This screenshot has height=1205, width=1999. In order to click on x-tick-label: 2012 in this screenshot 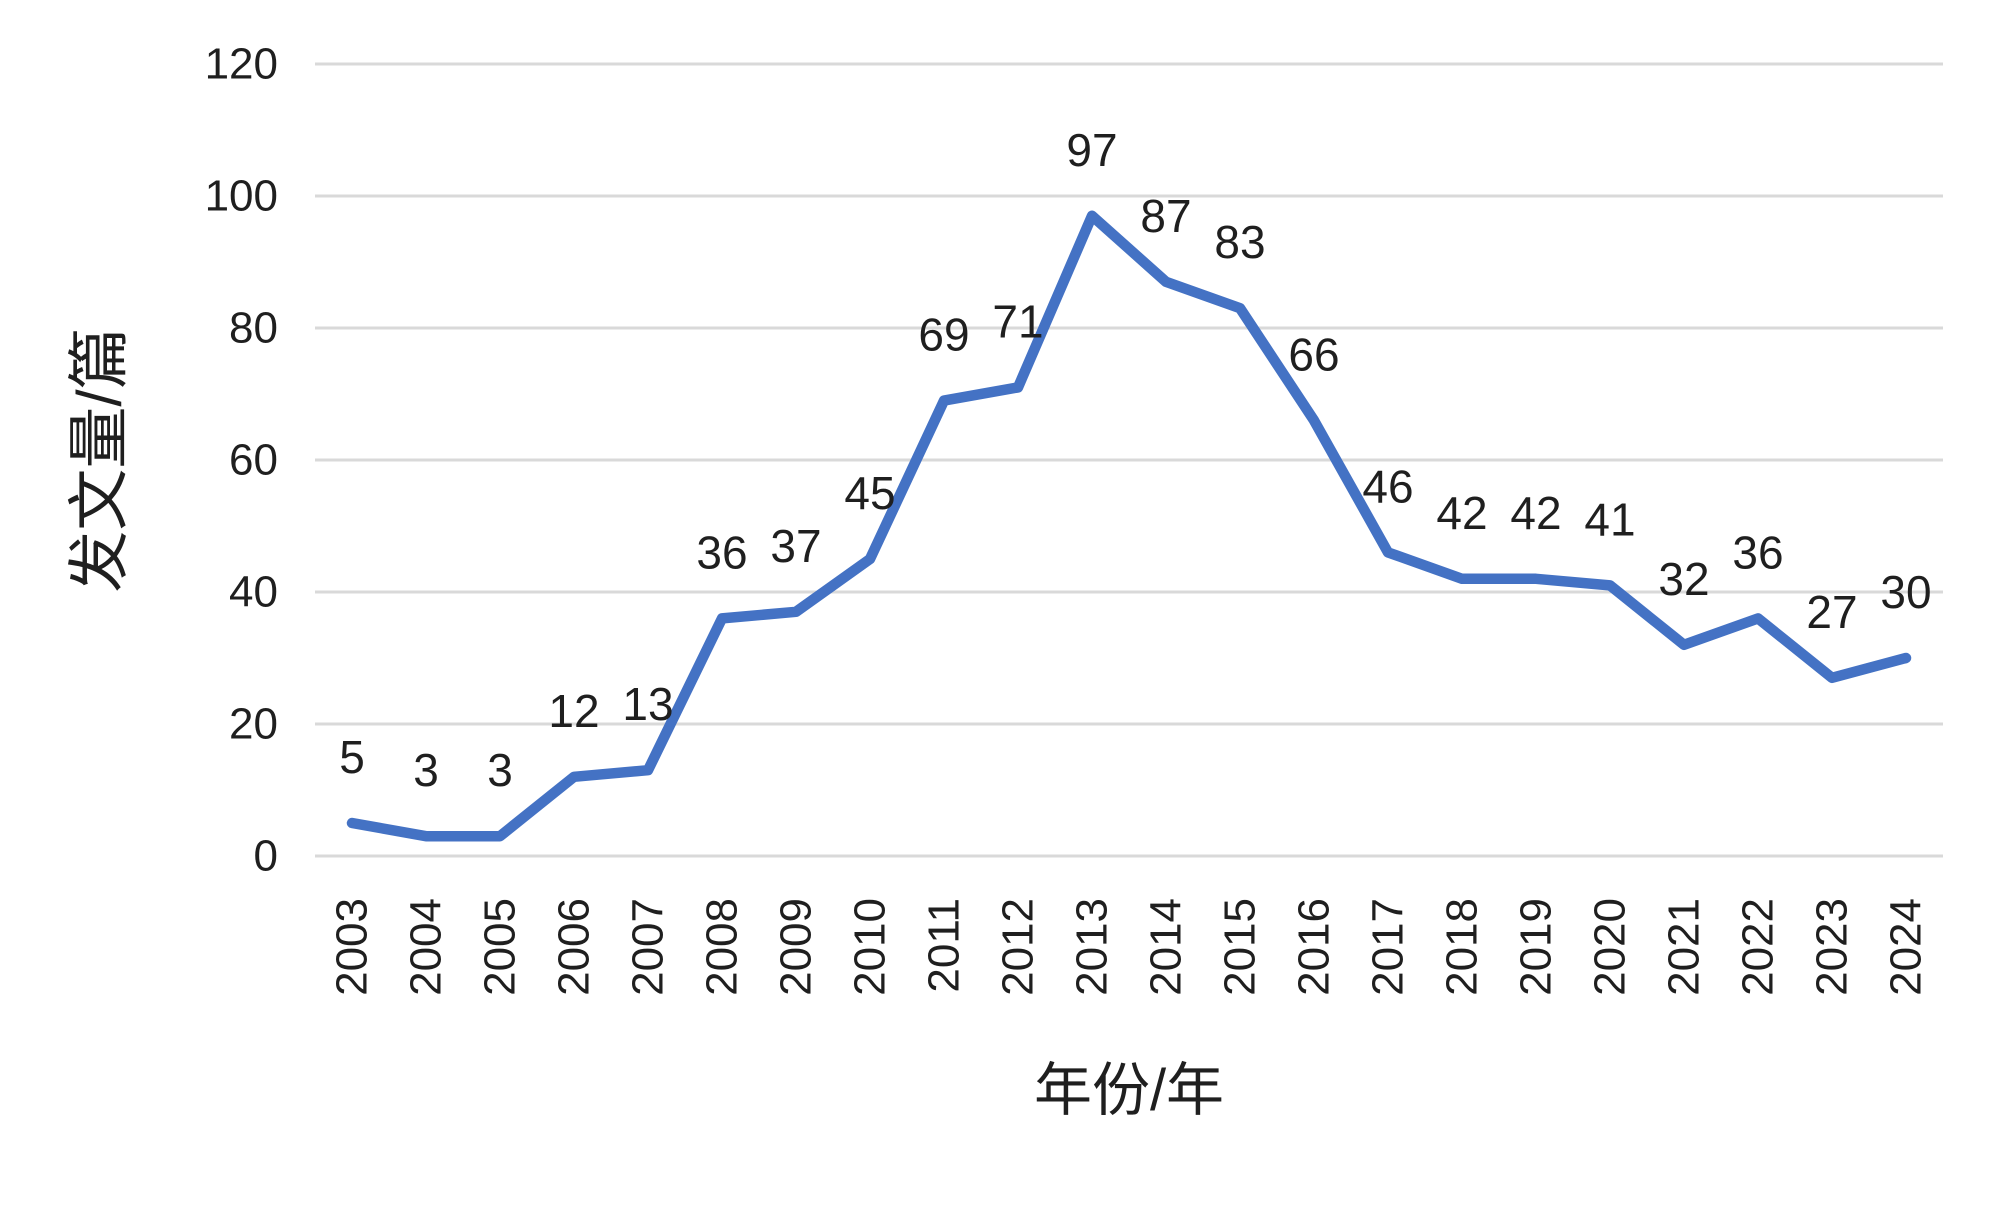, I will do `click(1018, 947)`.